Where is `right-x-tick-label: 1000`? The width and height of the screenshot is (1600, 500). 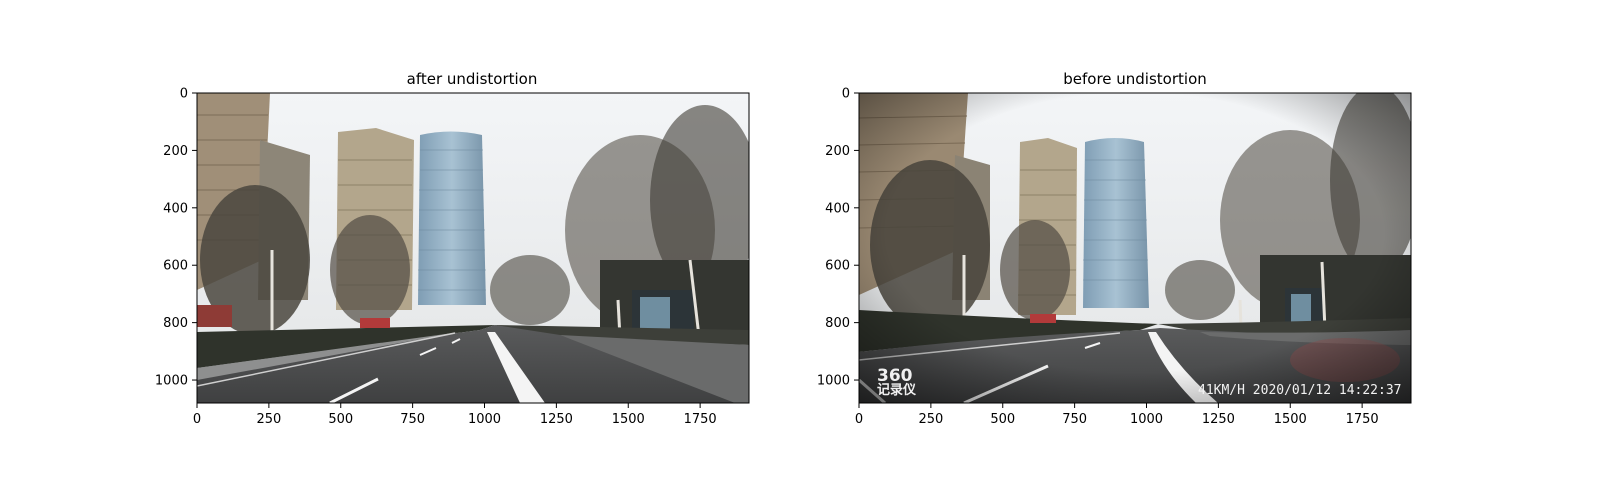 right-x-tick-label: 1000 is located at coordinates (1146, 419).